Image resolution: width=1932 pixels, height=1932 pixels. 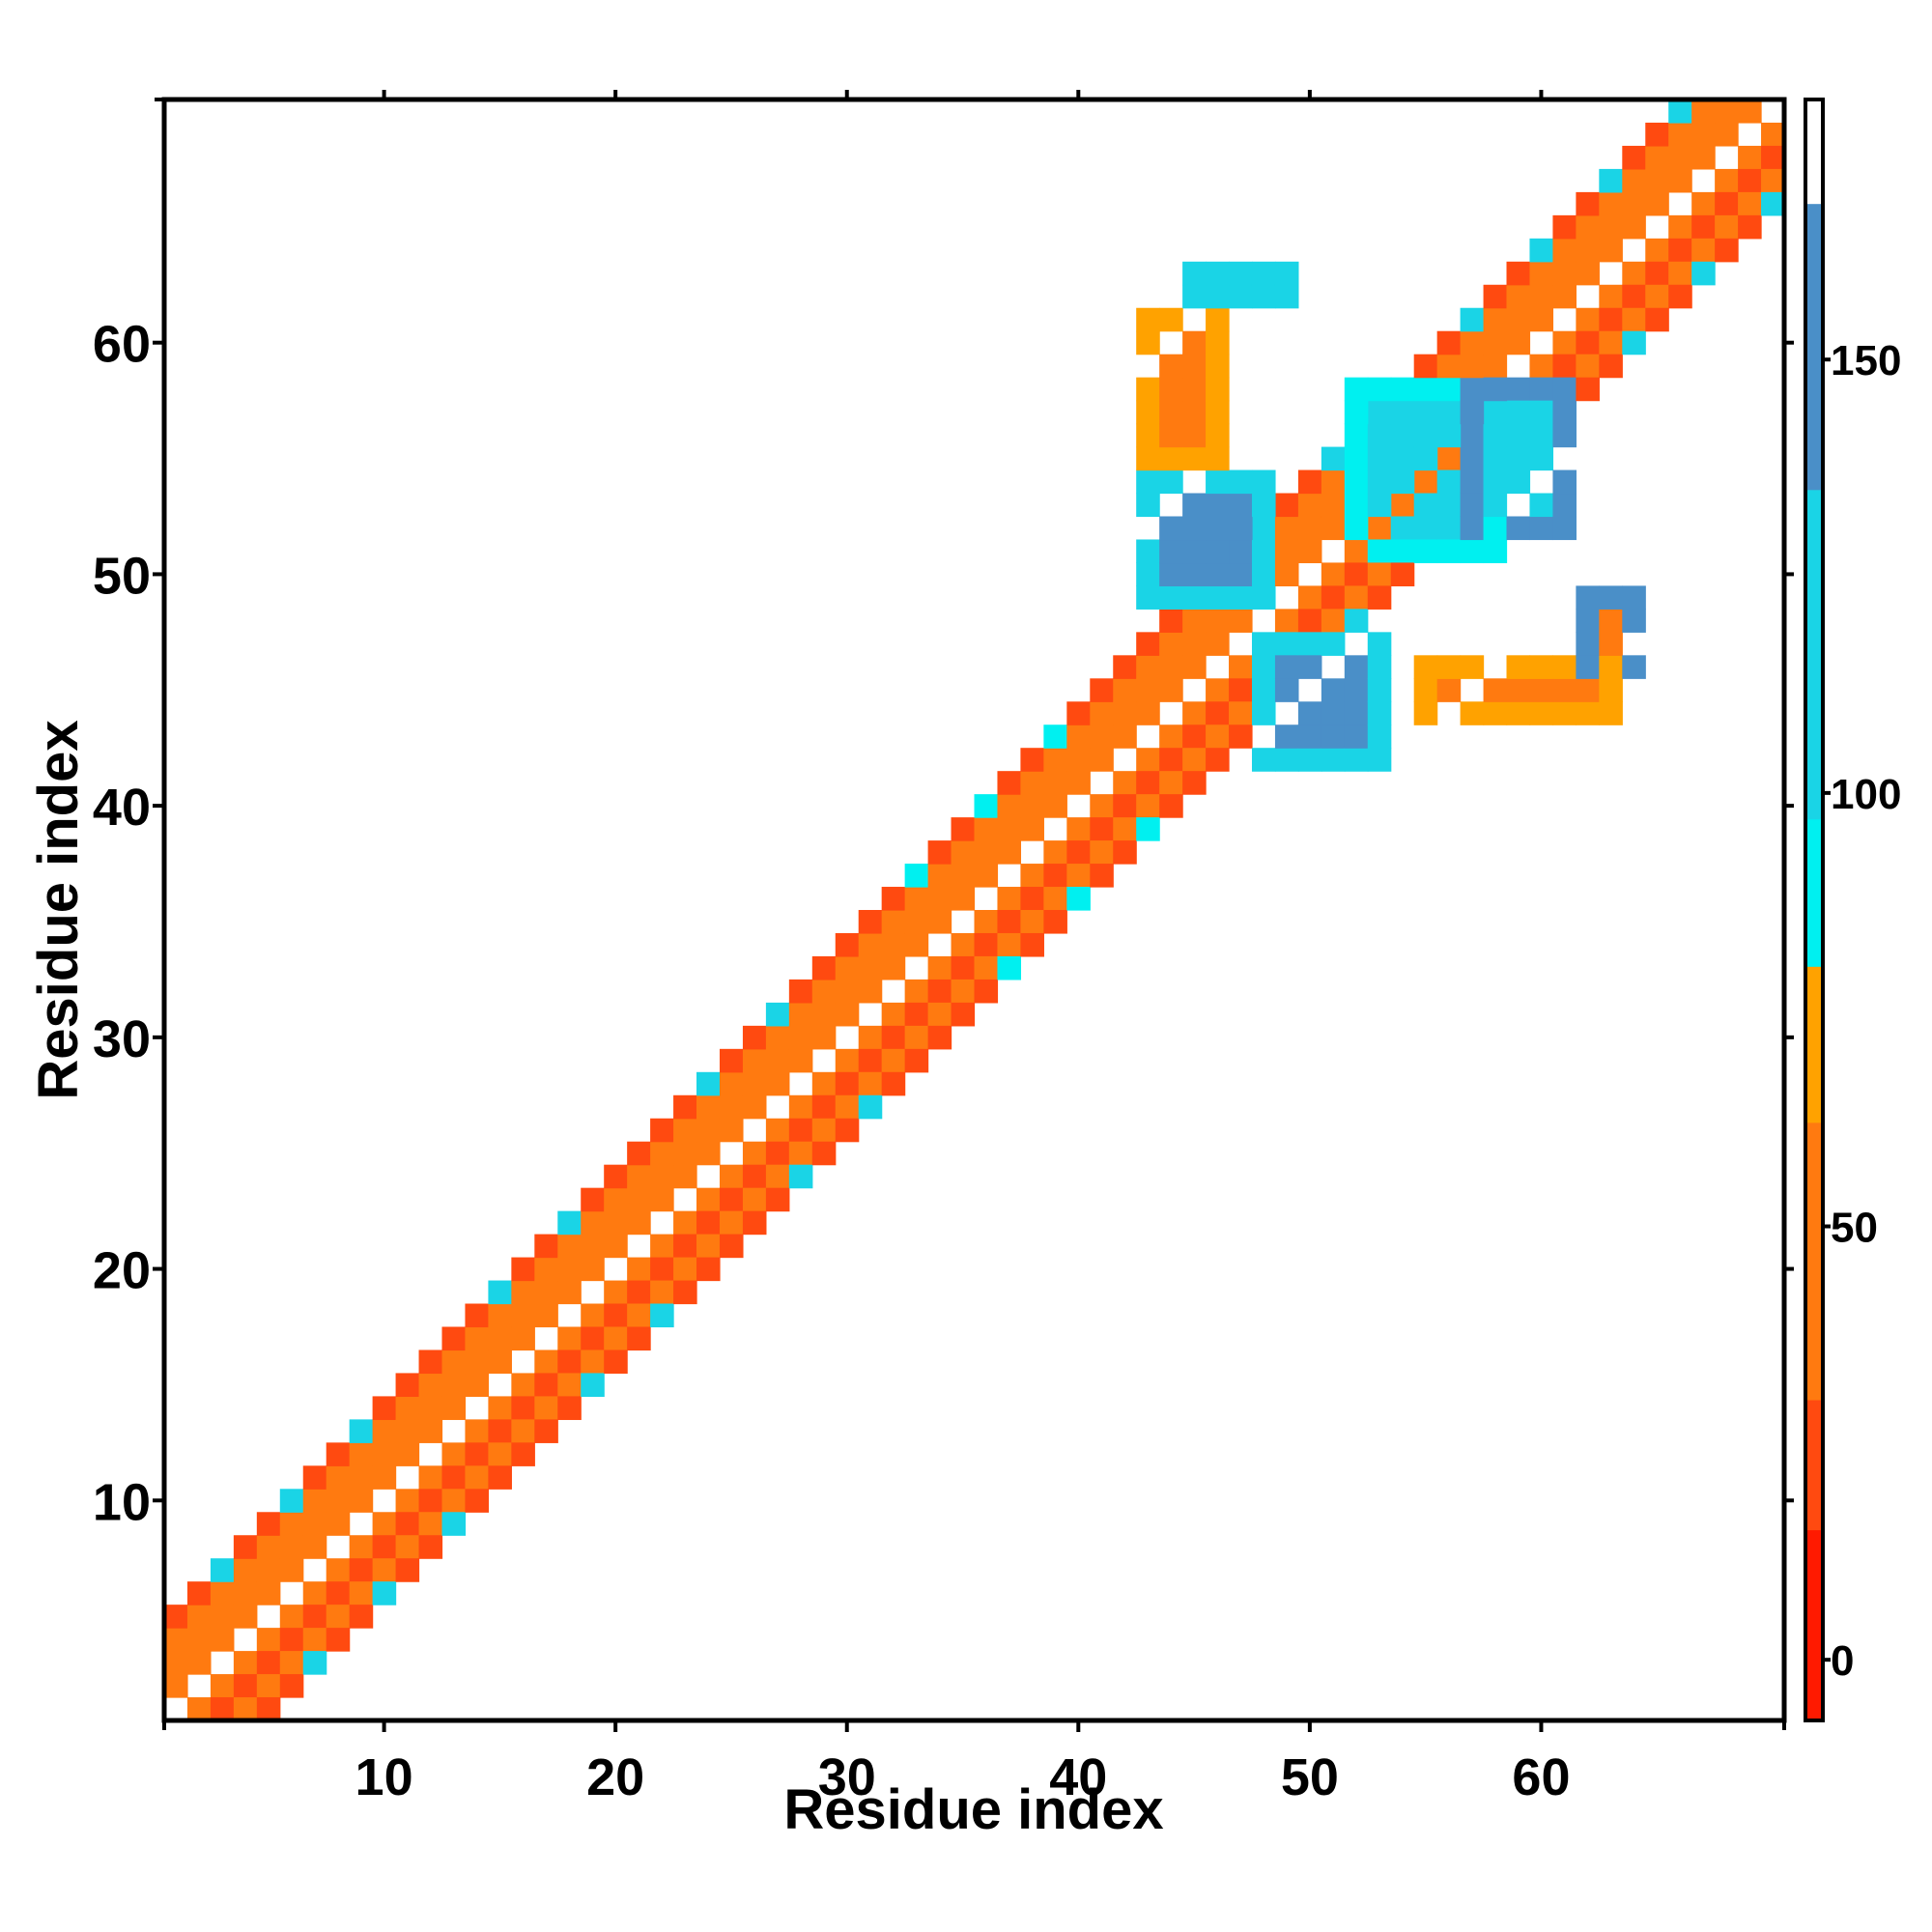 What do you see at coordinates (1541, 1777) in the screenshot?
I see `x-tick-label: 60` at bounding box center [1541, 1777].